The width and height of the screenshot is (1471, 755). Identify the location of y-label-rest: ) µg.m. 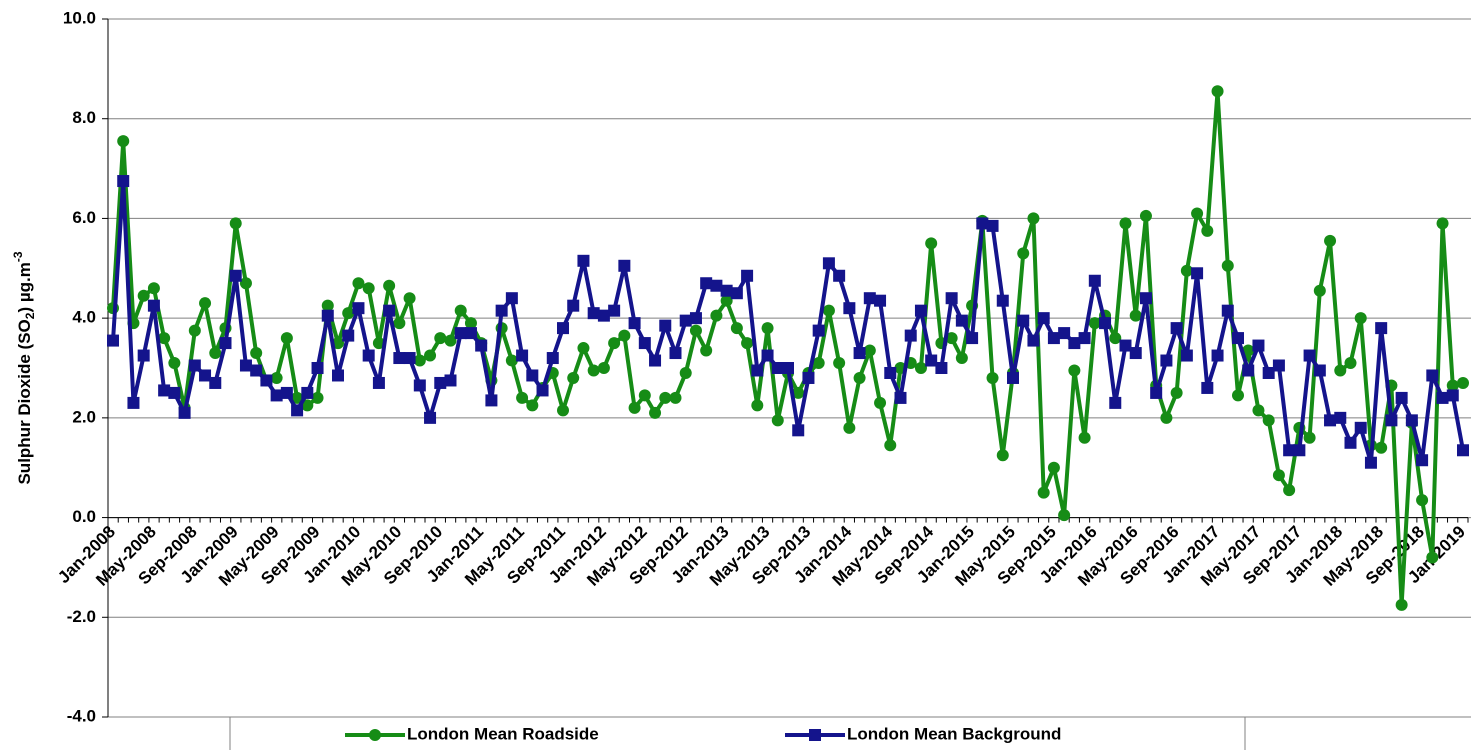
(24, 287).